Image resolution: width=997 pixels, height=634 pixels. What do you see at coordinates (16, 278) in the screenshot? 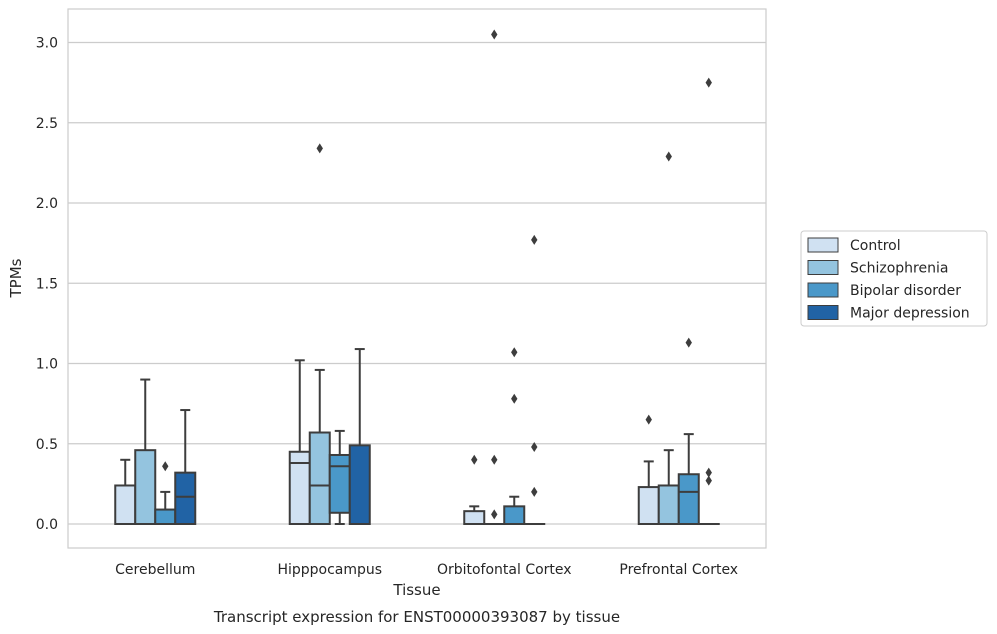
I see `y-axis-label: TPMs` at bounding box center [16, 278].